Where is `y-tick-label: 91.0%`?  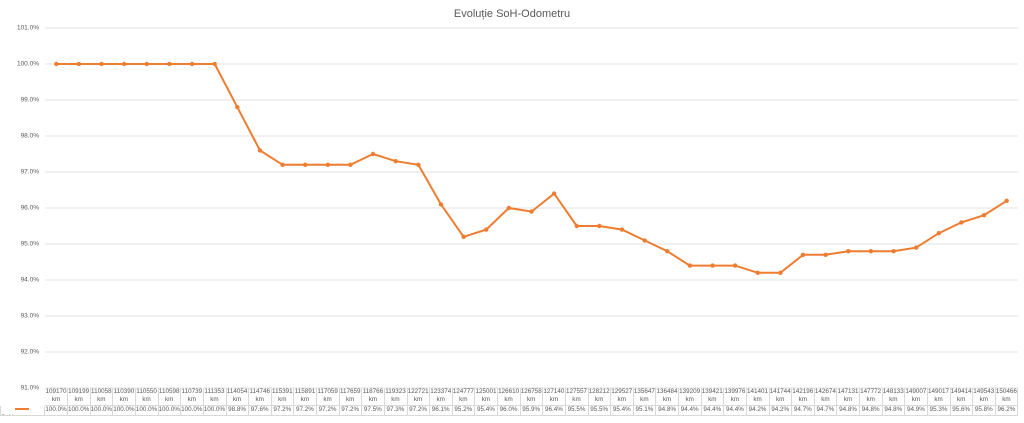 y-tick-label: 91.0% is located at coordinates (30, 388).